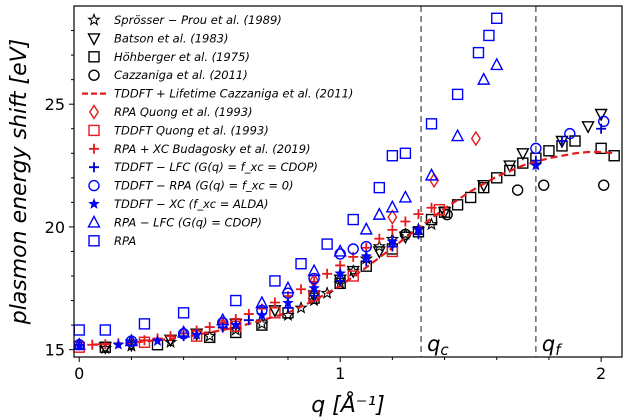 Image resolution: width=633 pixels, height=420 pixels. I want to click on legend-entry: TDDFT − XC (f_xc = ALDA), so click(178, 204).